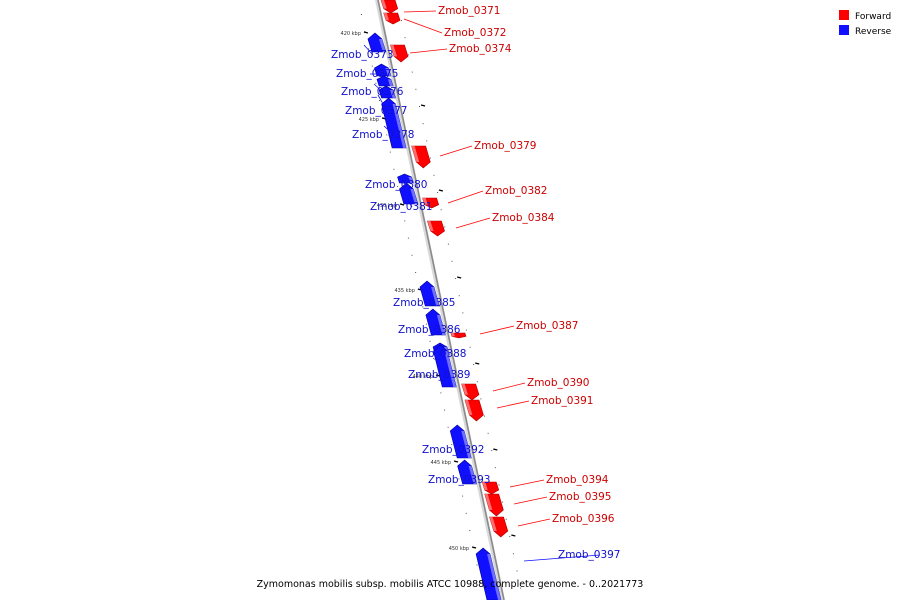 Image resolution: width=900 pixels, height=600 pixels. What do you see at coordinates (580, 497) in the screenshot?
I see `gene-label-zmob_0395: Zmob_0395` at bounding box center [580, 497].